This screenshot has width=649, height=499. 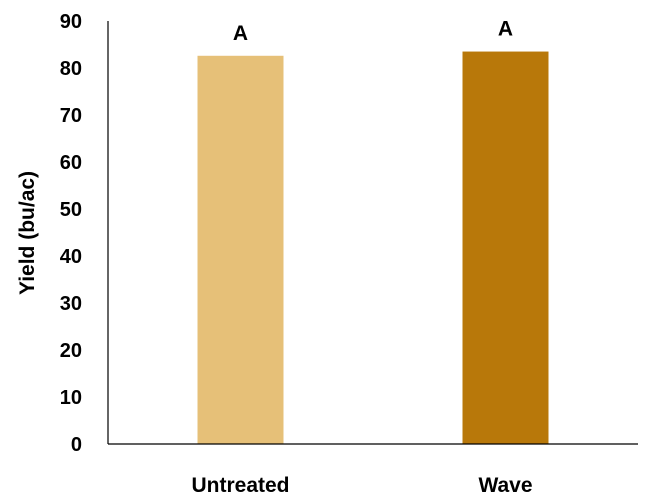 I want to click on y-tick-label: 30, so click(x=71, y=304).